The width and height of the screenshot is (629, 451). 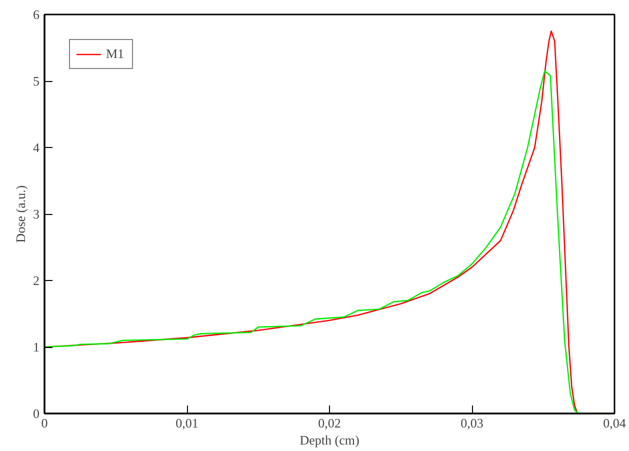 What do you see at coordinates (36, 147) in the screenshot?
I see `y-tick-label: 4` at bounding box center [36, 147].